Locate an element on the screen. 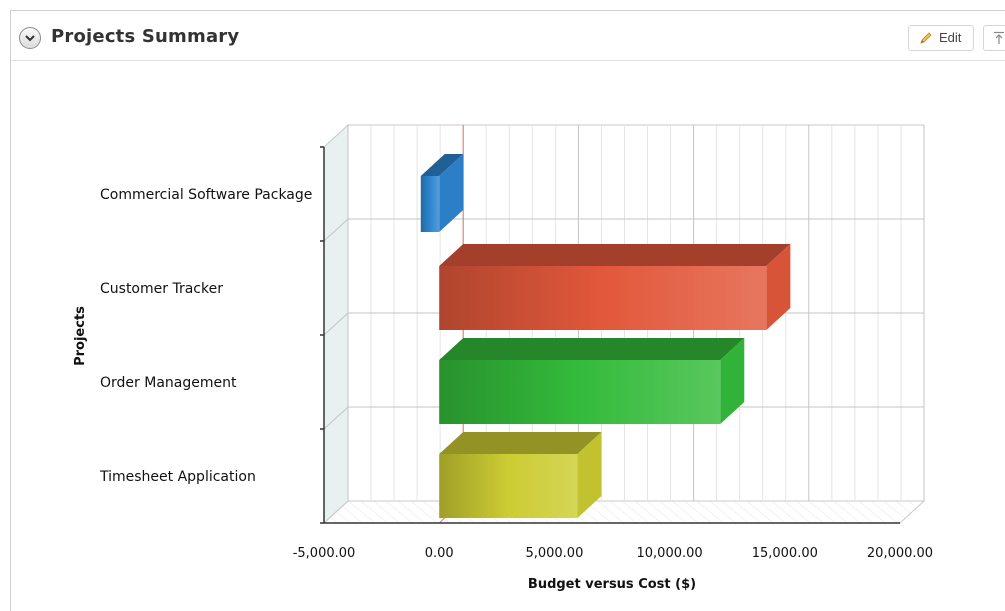  bar-timesheet-application is located at coordinates (520, 475).